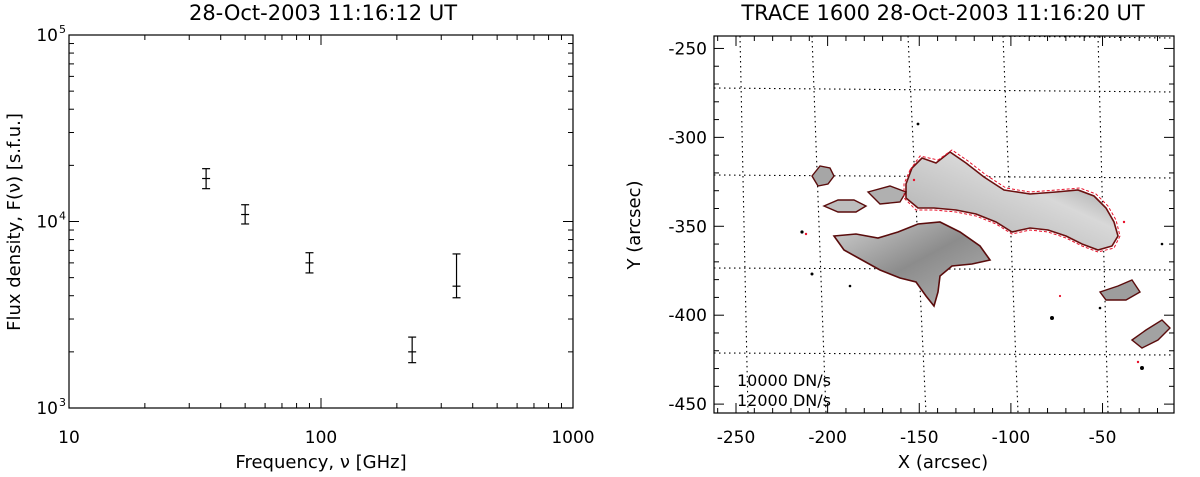 This screenshot has width=1200, height=477. I want to click on x-tick-label: 1000, so click(572, 438).